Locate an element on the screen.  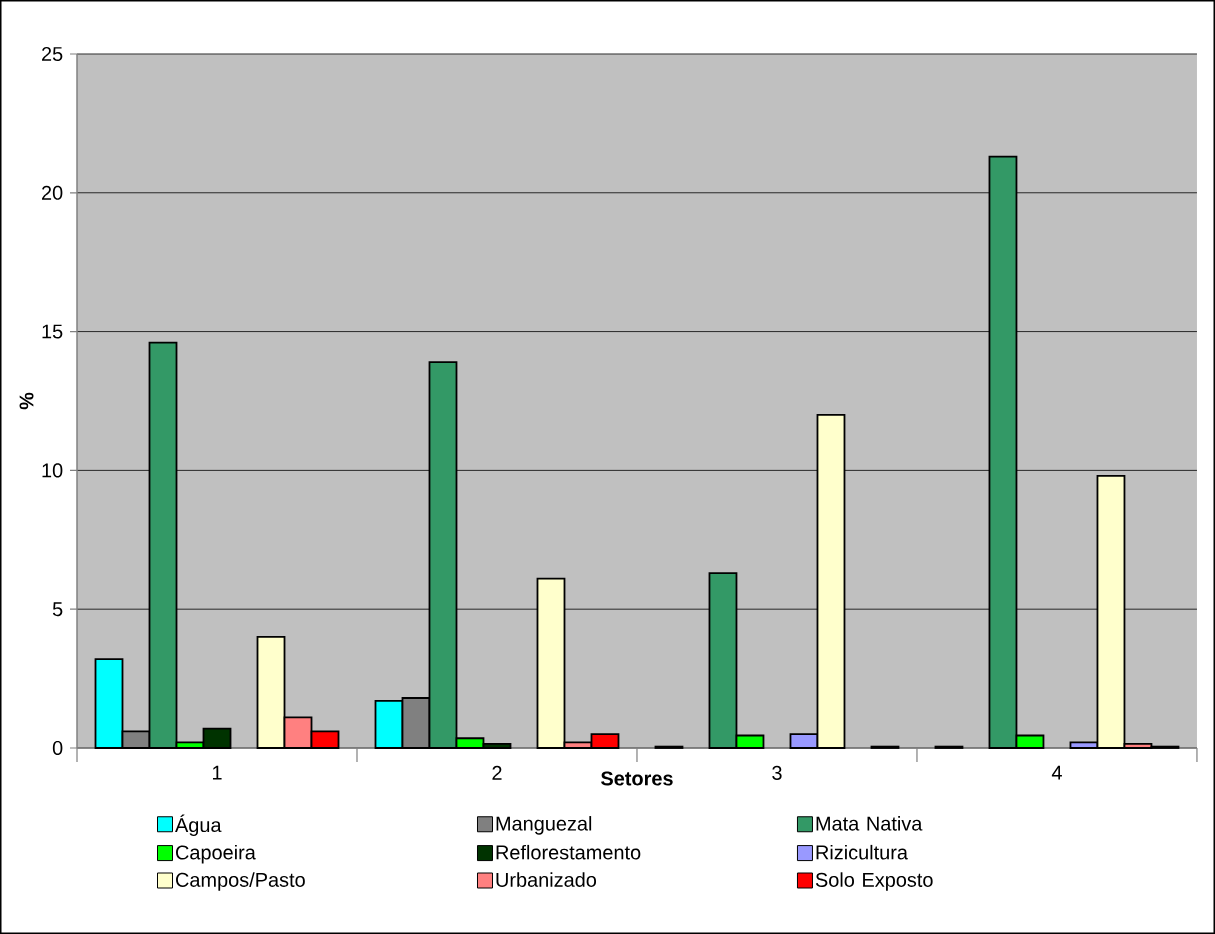
y-tick-label: 15 is located at coordinates (52, 331).